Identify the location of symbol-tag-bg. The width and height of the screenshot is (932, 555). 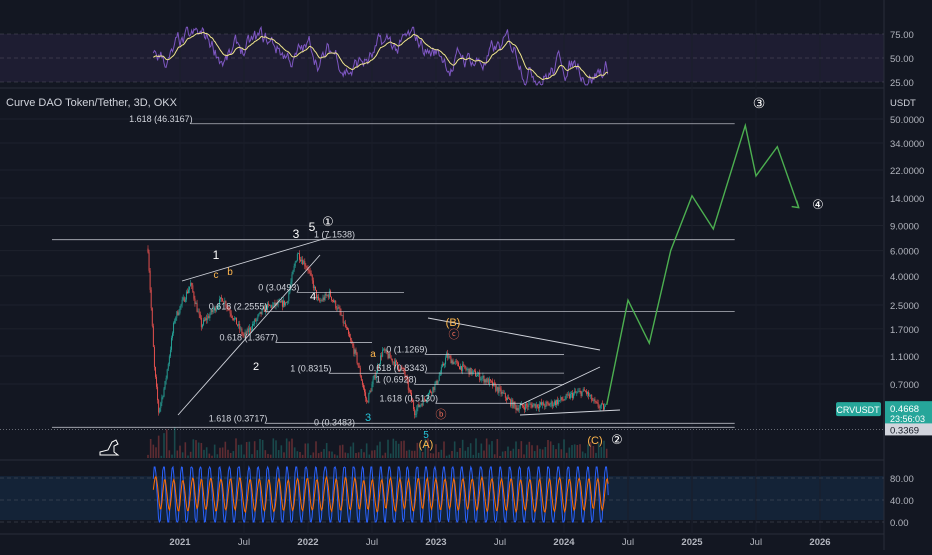
(858, 409).